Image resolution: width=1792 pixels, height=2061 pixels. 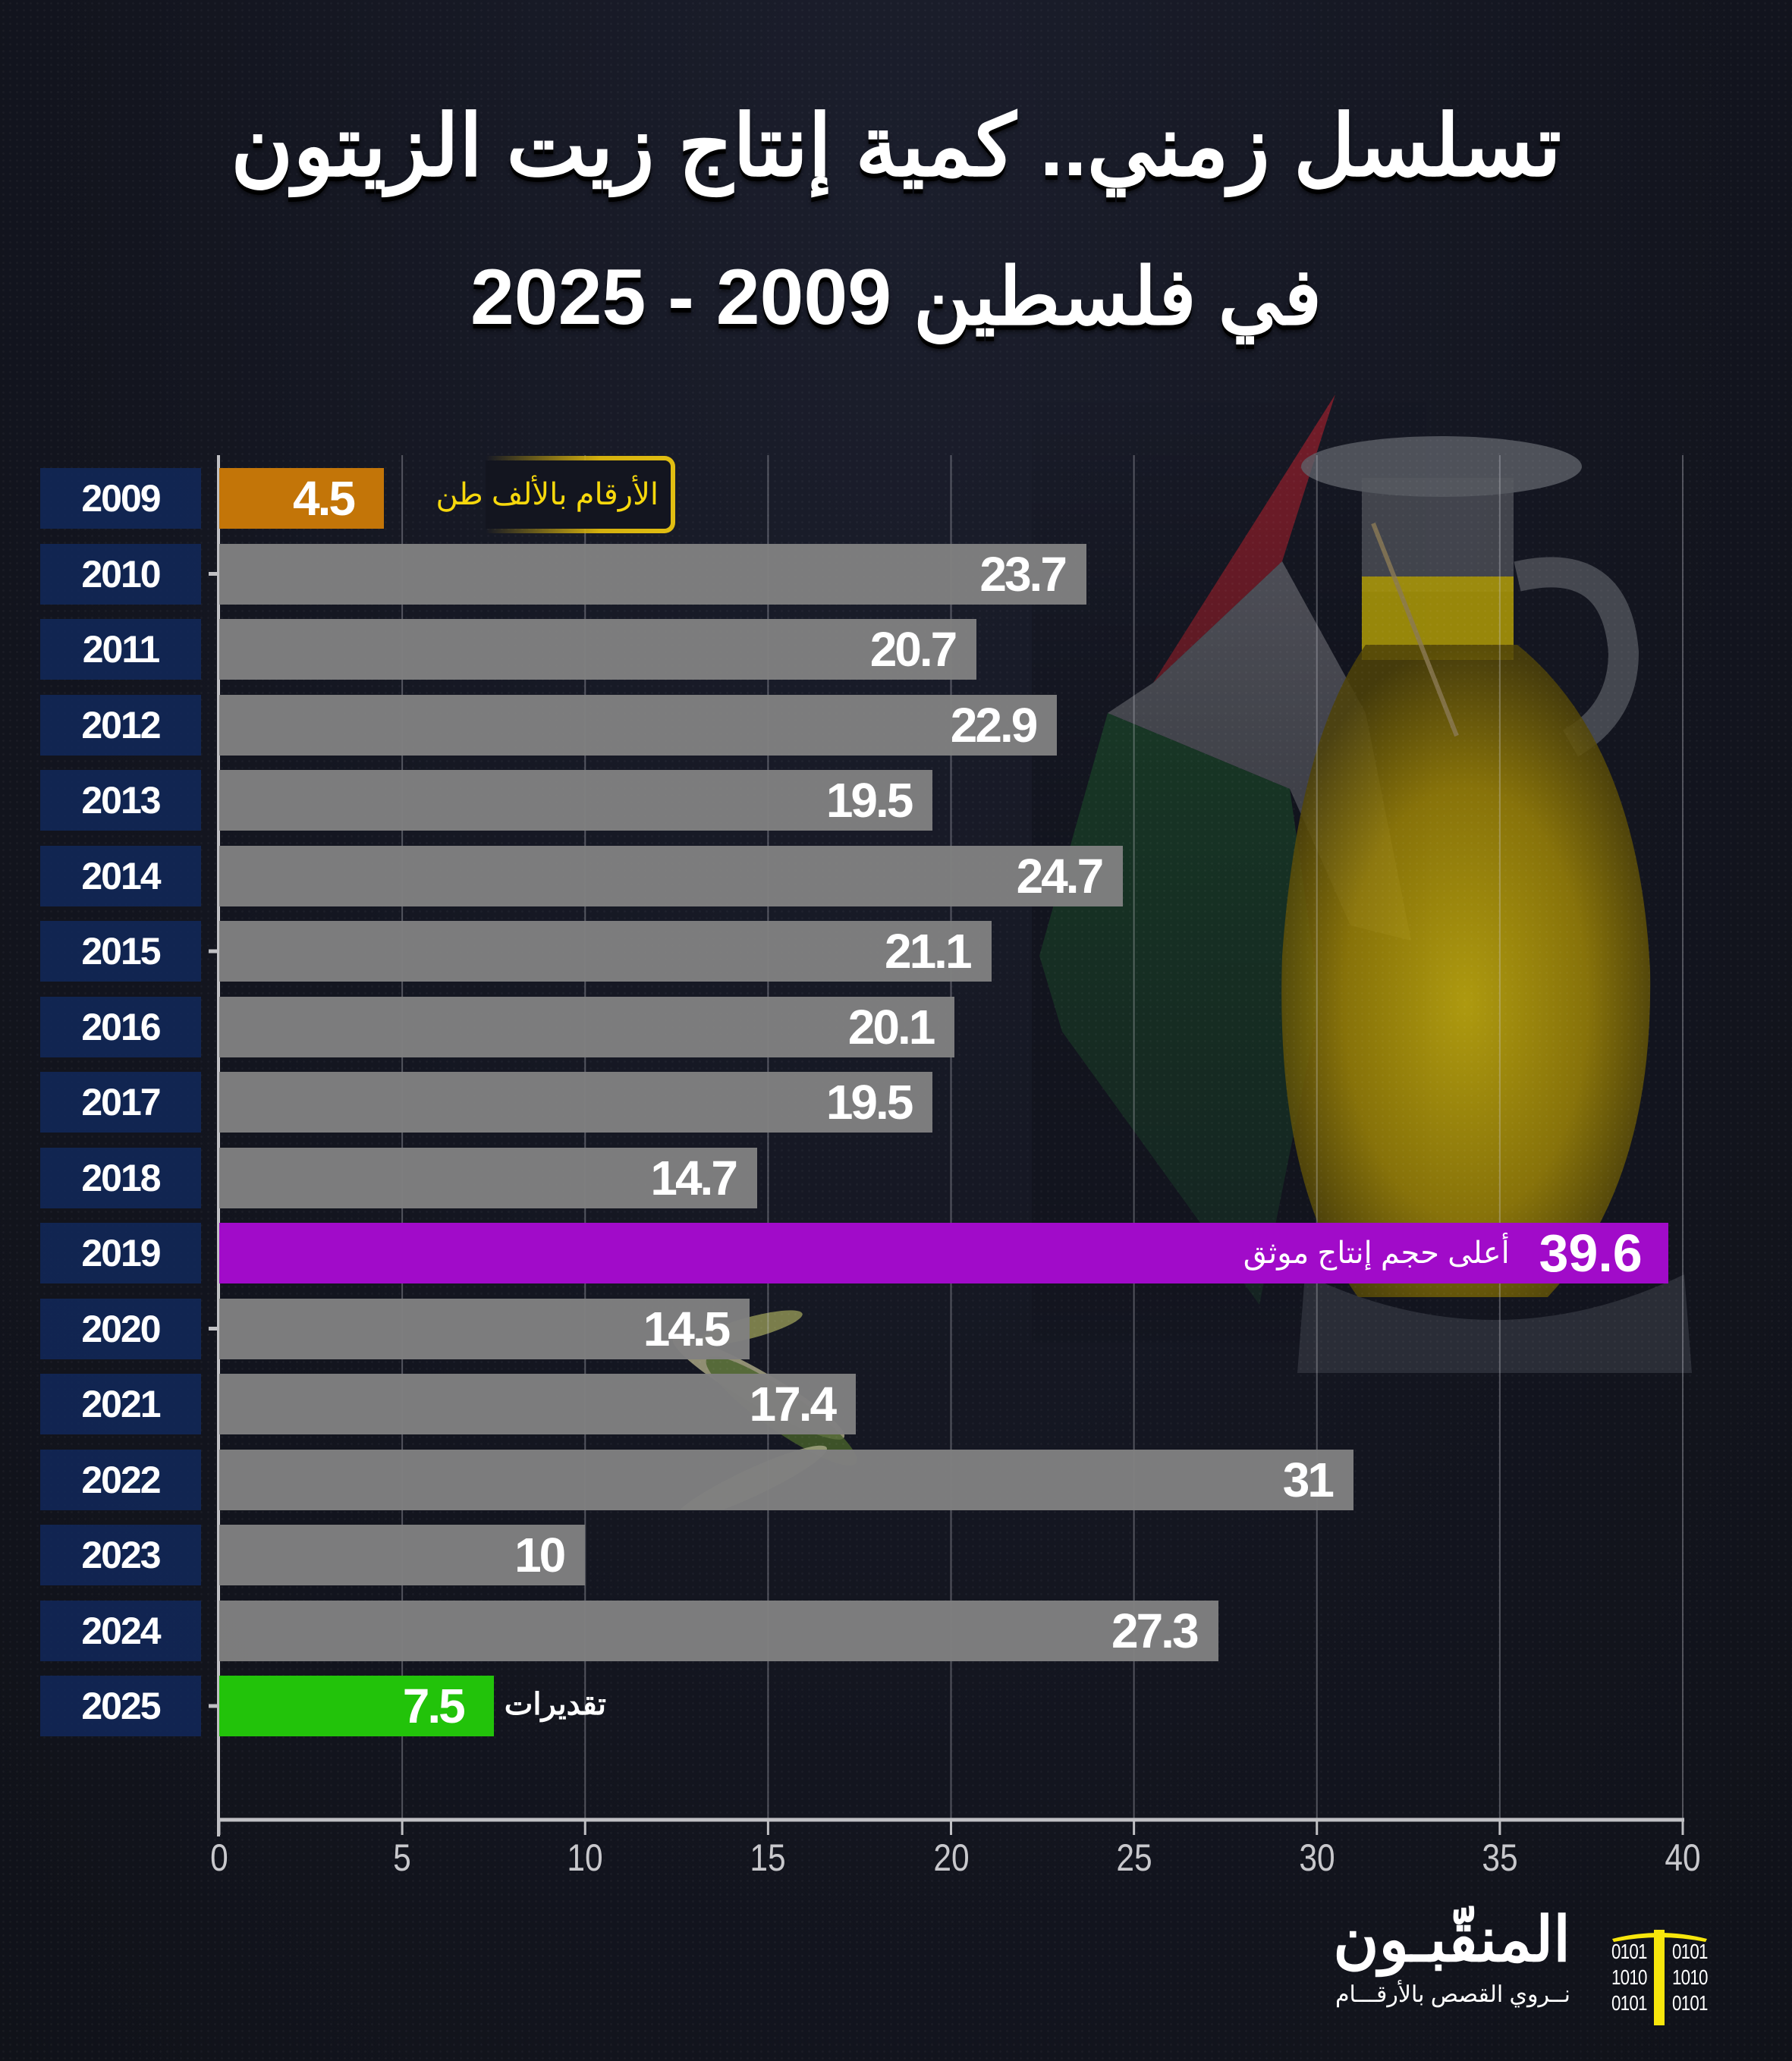 What do you see at coordinates (121, 1027) in the screenshot?
I see `year-label: 2016` at bounding box center [121, 1027].